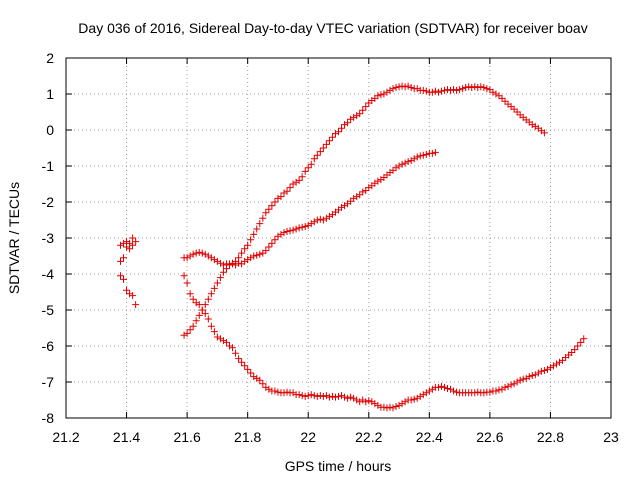 This screenshot has height=480, width=640. I want to click on series-satellite-rising-mid, so click(309, 208).